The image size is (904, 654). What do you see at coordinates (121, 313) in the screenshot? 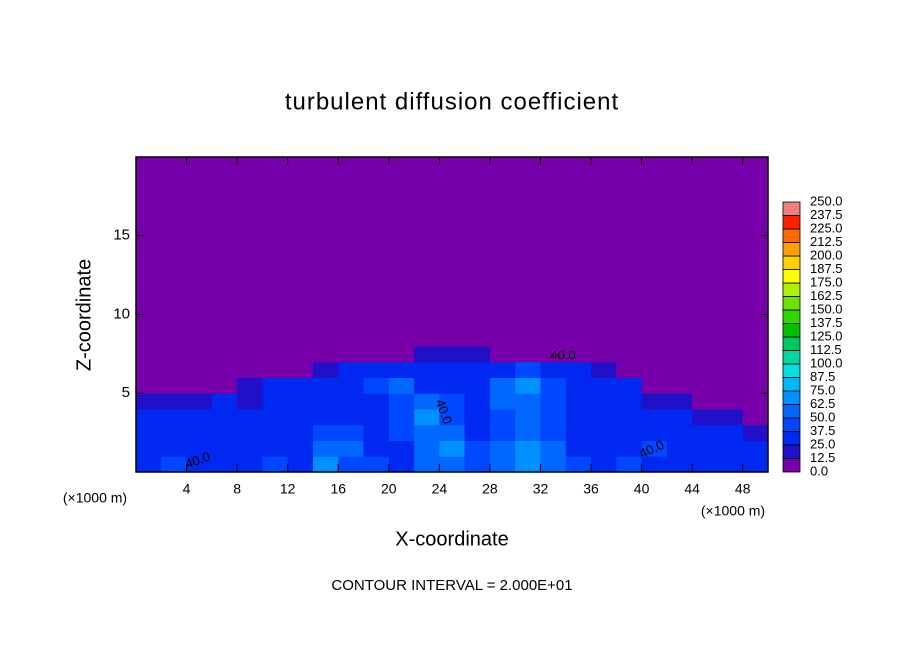
I see `y-tick-label: 10` at bounding box center [121, 313].